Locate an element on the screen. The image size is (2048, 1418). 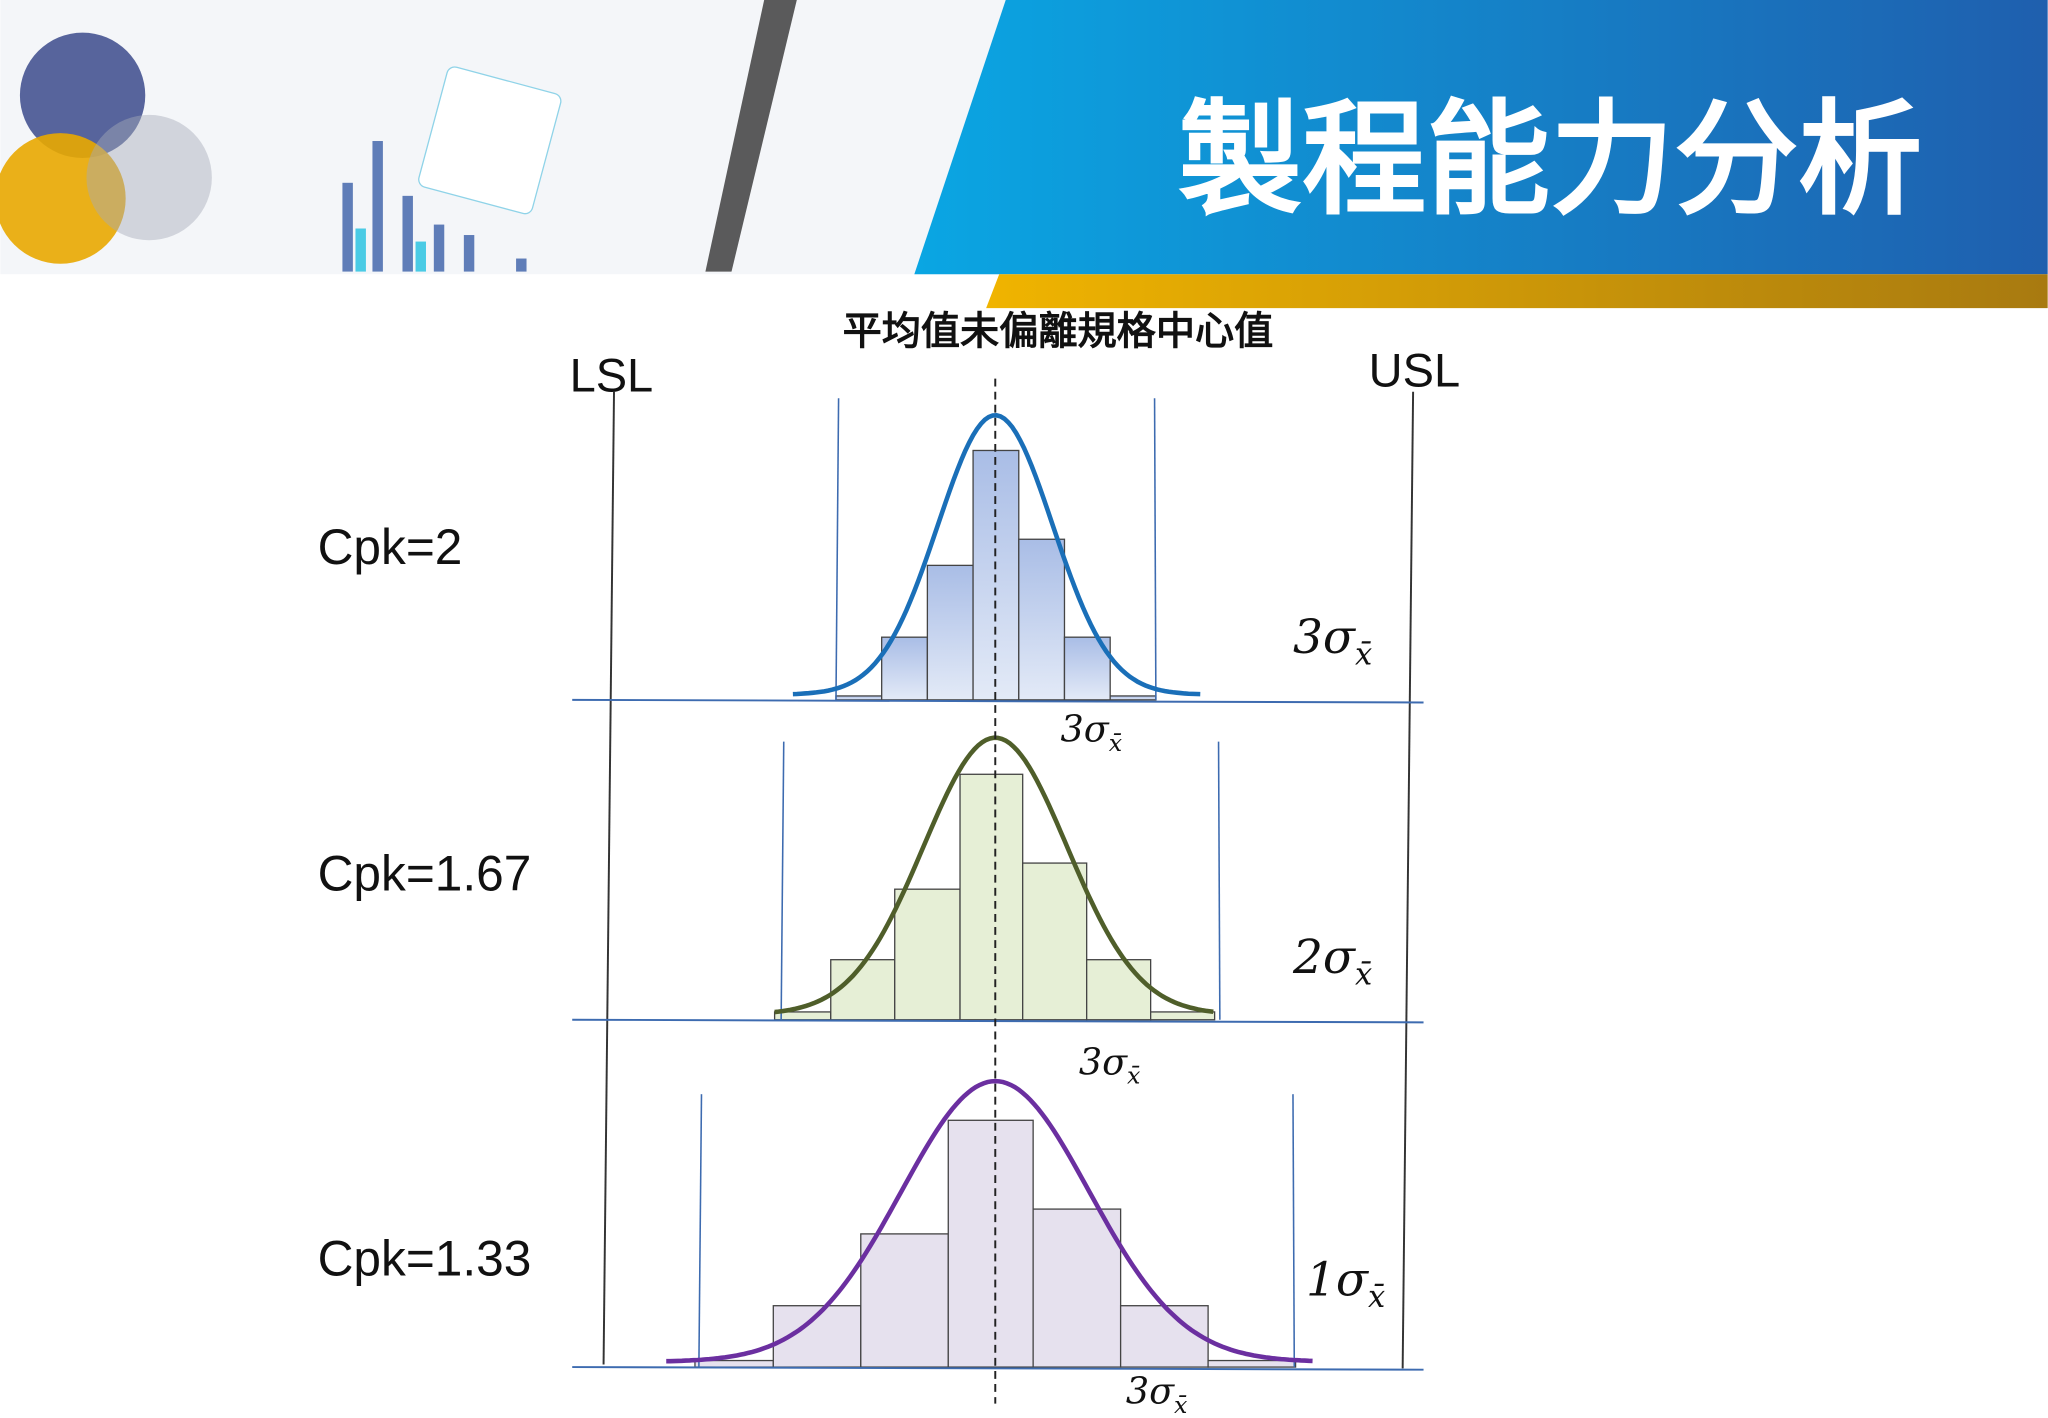
sigma-text: 1σ is located at coordinates (1338, 1279).